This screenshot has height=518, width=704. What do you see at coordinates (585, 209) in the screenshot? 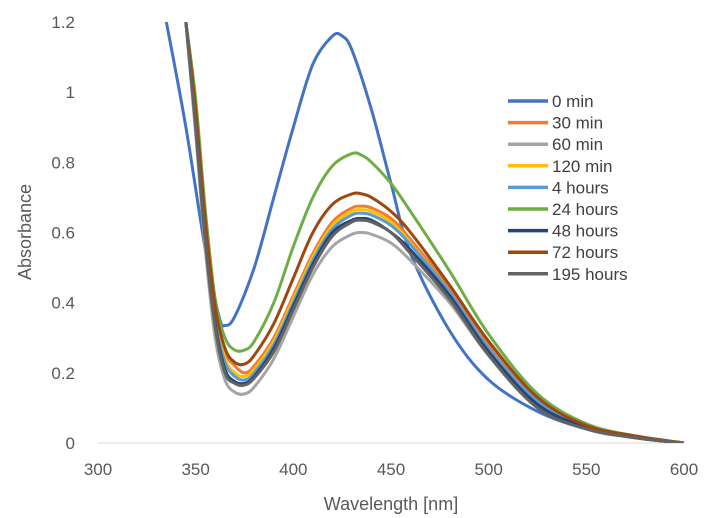
I see `legend-label: 24 hours` at bounding box center [585, 209].